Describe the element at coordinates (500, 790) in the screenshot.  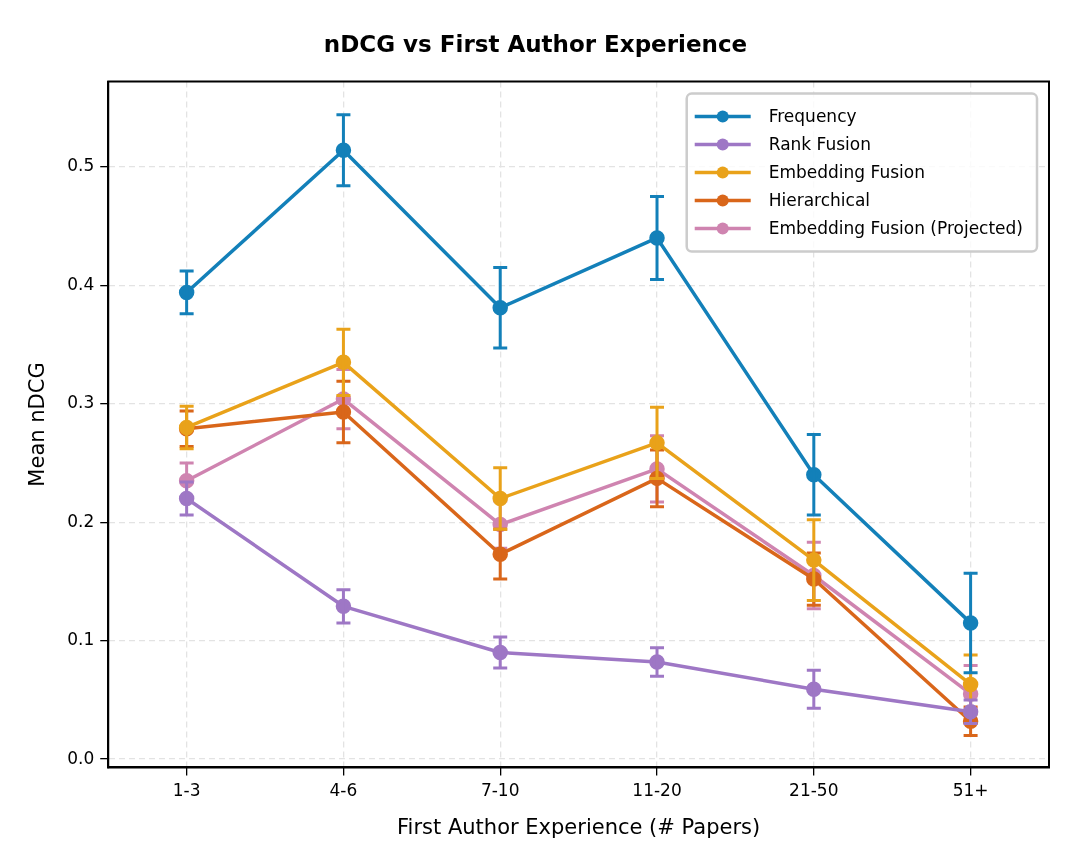
I see `x-tick-label: 7-10` at that location.